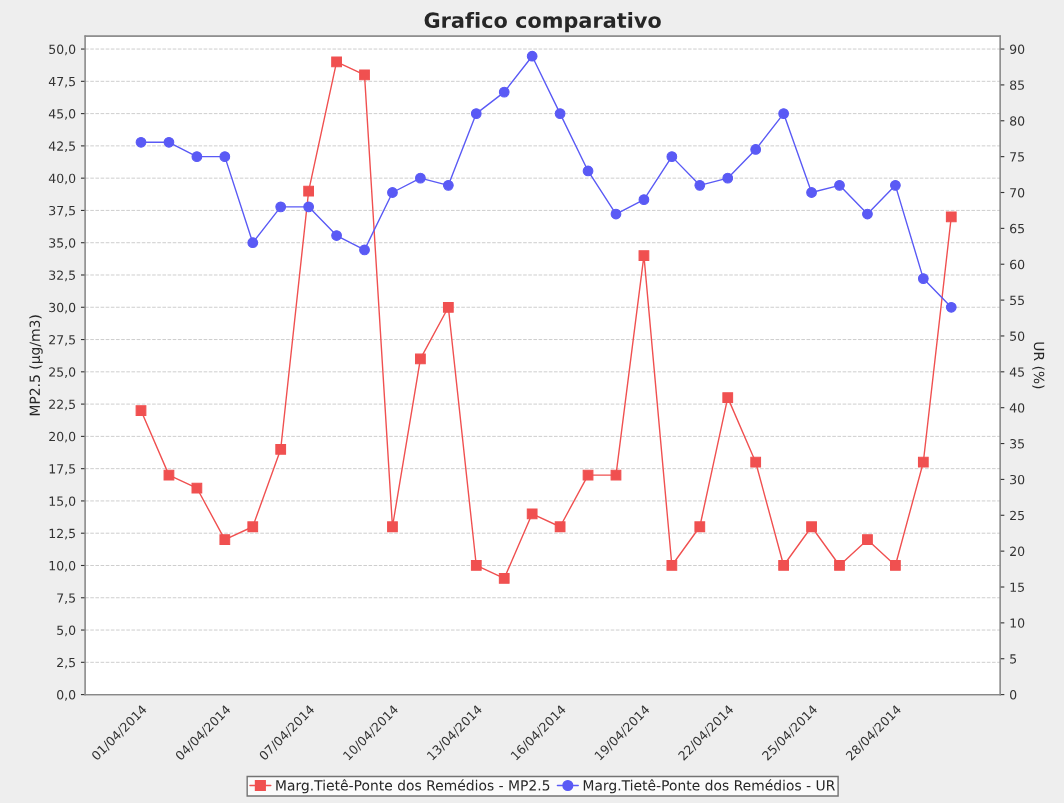 This screenshot has width=1064, height=803. What do you see at coordinates (1017, 121) in the screenshot?
I see `y2-tick-label: 80` at bounding box center [1017, 121].